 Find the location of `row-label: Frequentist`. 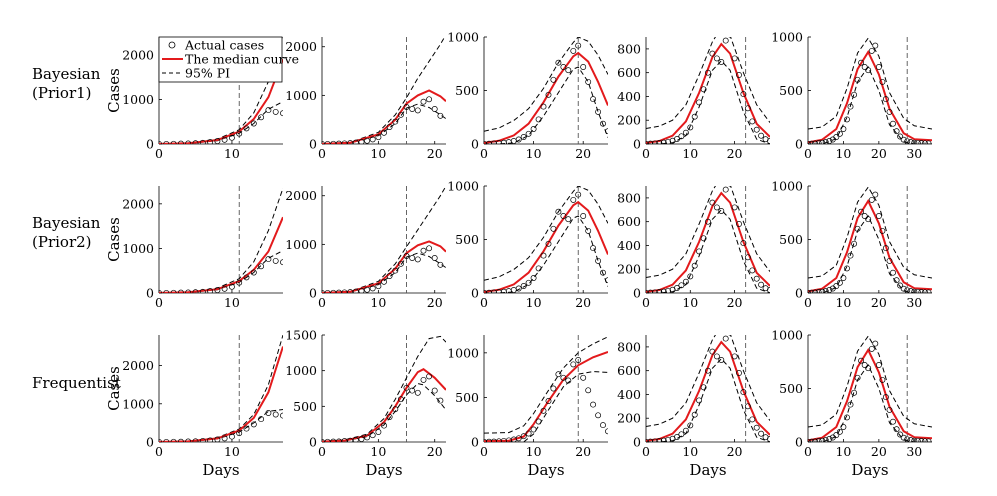

row-label: Frequentist is located at coordinates (76, 383).